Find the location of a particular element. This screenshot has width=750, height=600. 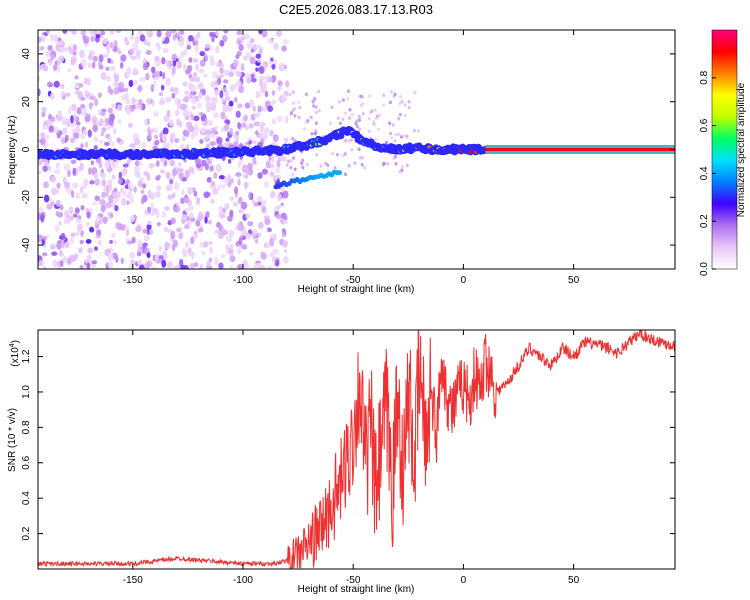

y-tick-label: 0.2 is located at coordinates (26, 533).